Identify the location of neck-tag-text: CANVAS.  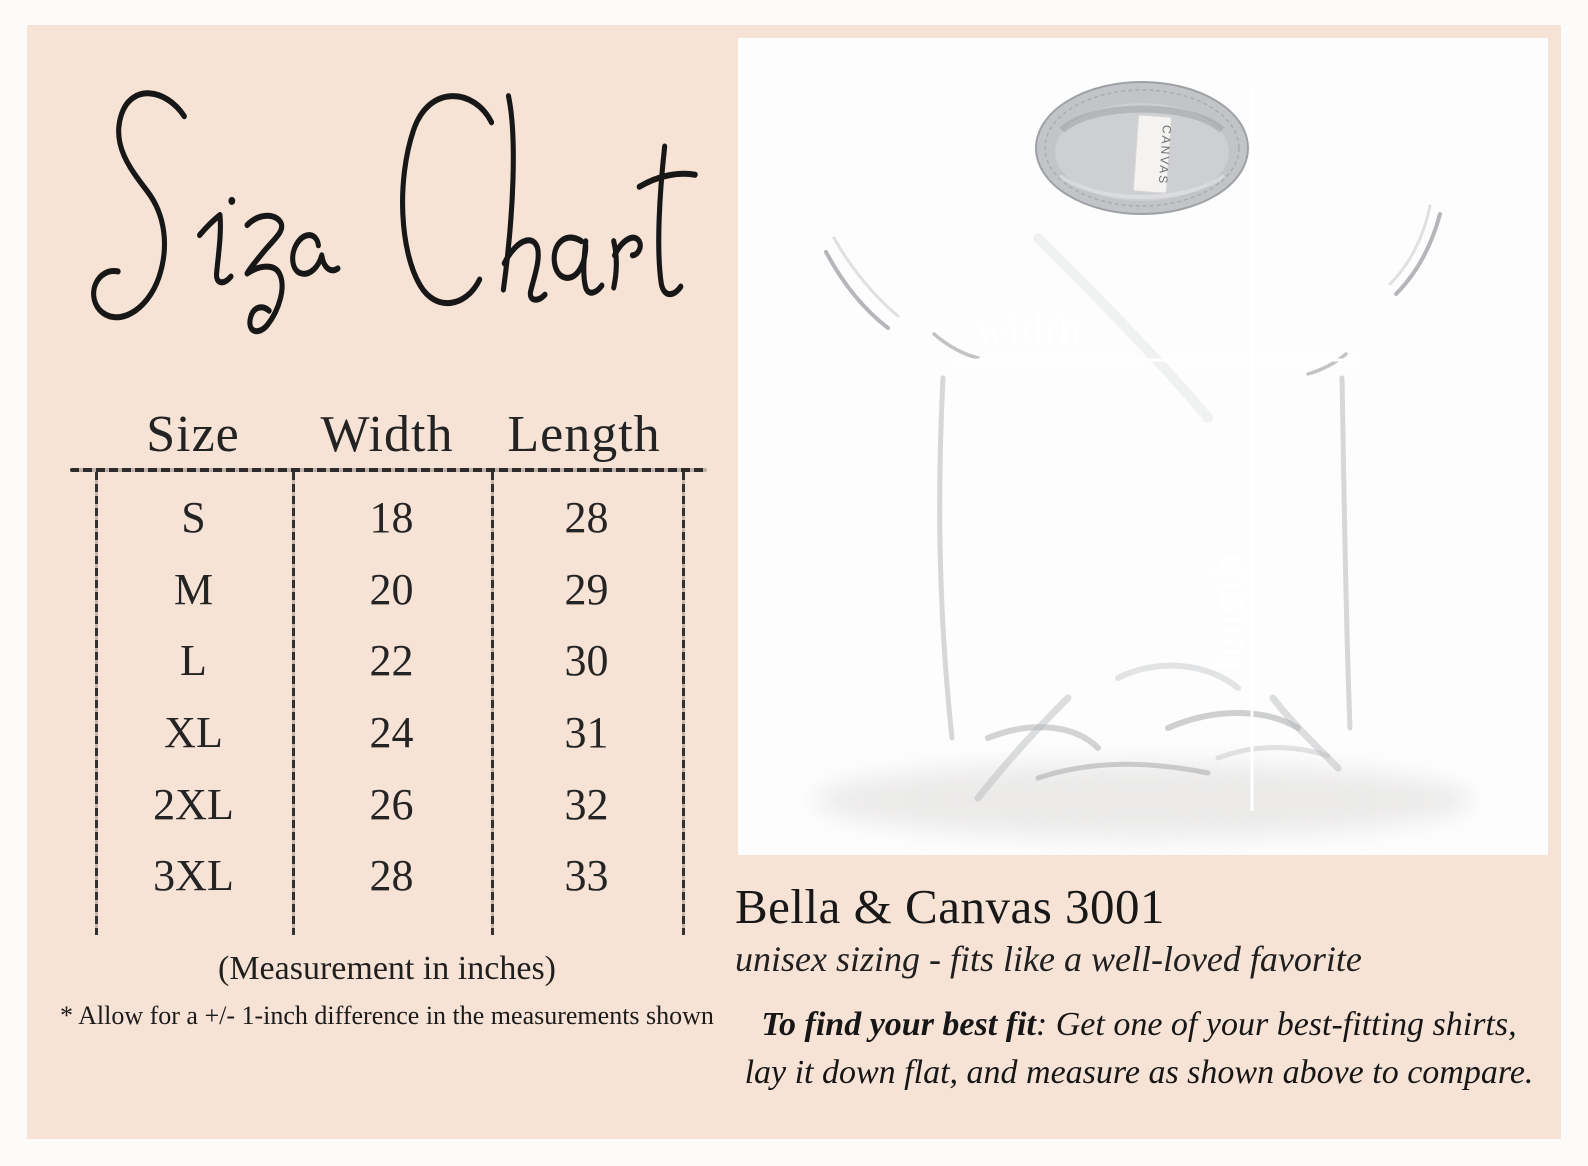
(1165, 154).